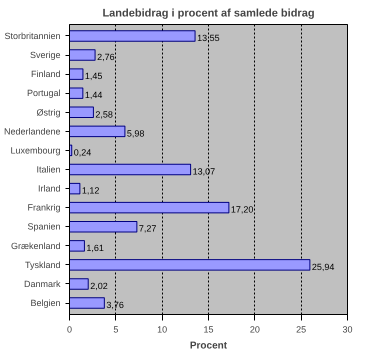  I want to click on x-tick-label: 5, so click(115, 329).